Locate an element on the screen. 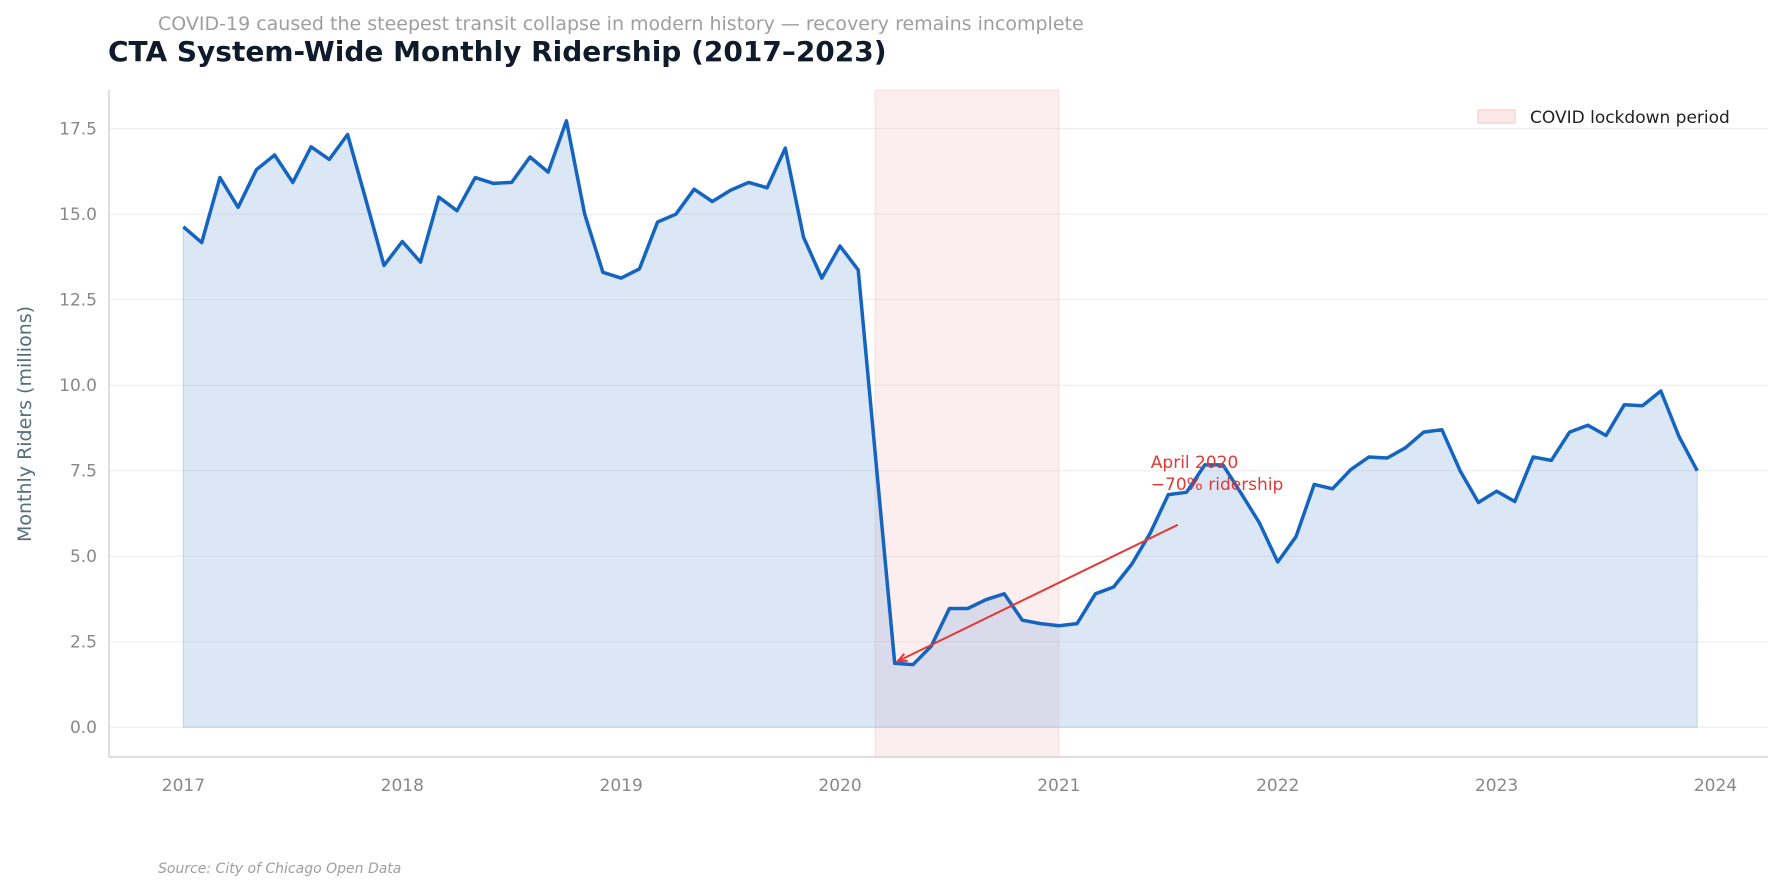 The height and width of the screenshot is (890, 1782). y-tick-label: 10.0 is located at coordinates (78, 386).